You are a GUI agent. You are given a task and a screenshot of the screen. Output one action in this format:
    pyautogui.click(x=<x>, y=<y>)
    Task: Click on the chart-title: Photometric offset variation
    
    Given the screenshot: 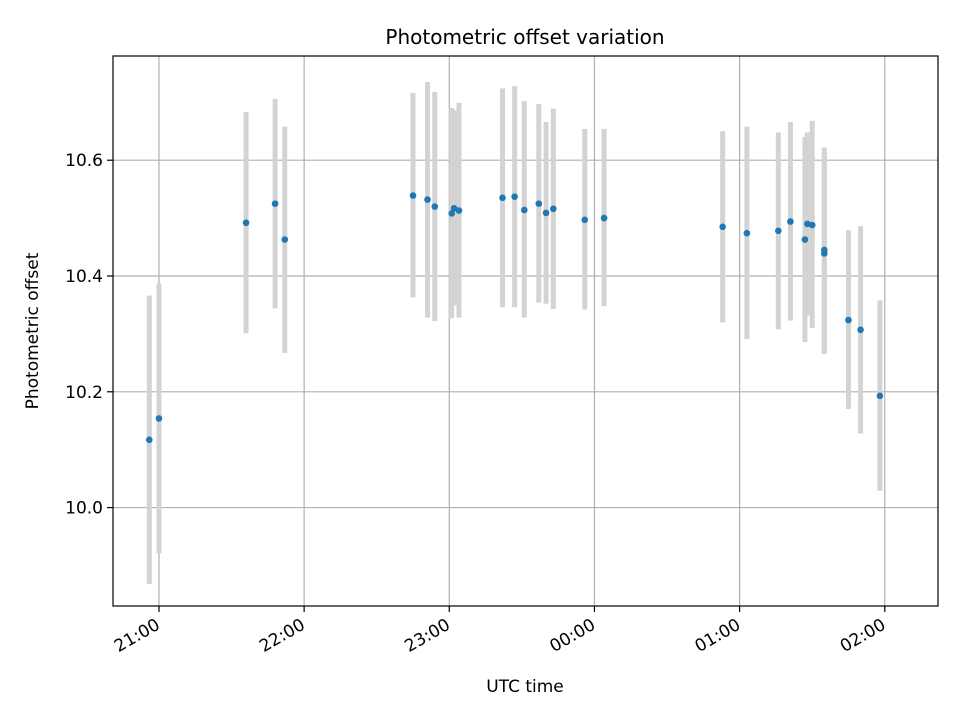 What is the action you would take?
    pyautogui.click(x=524, y=37)
    